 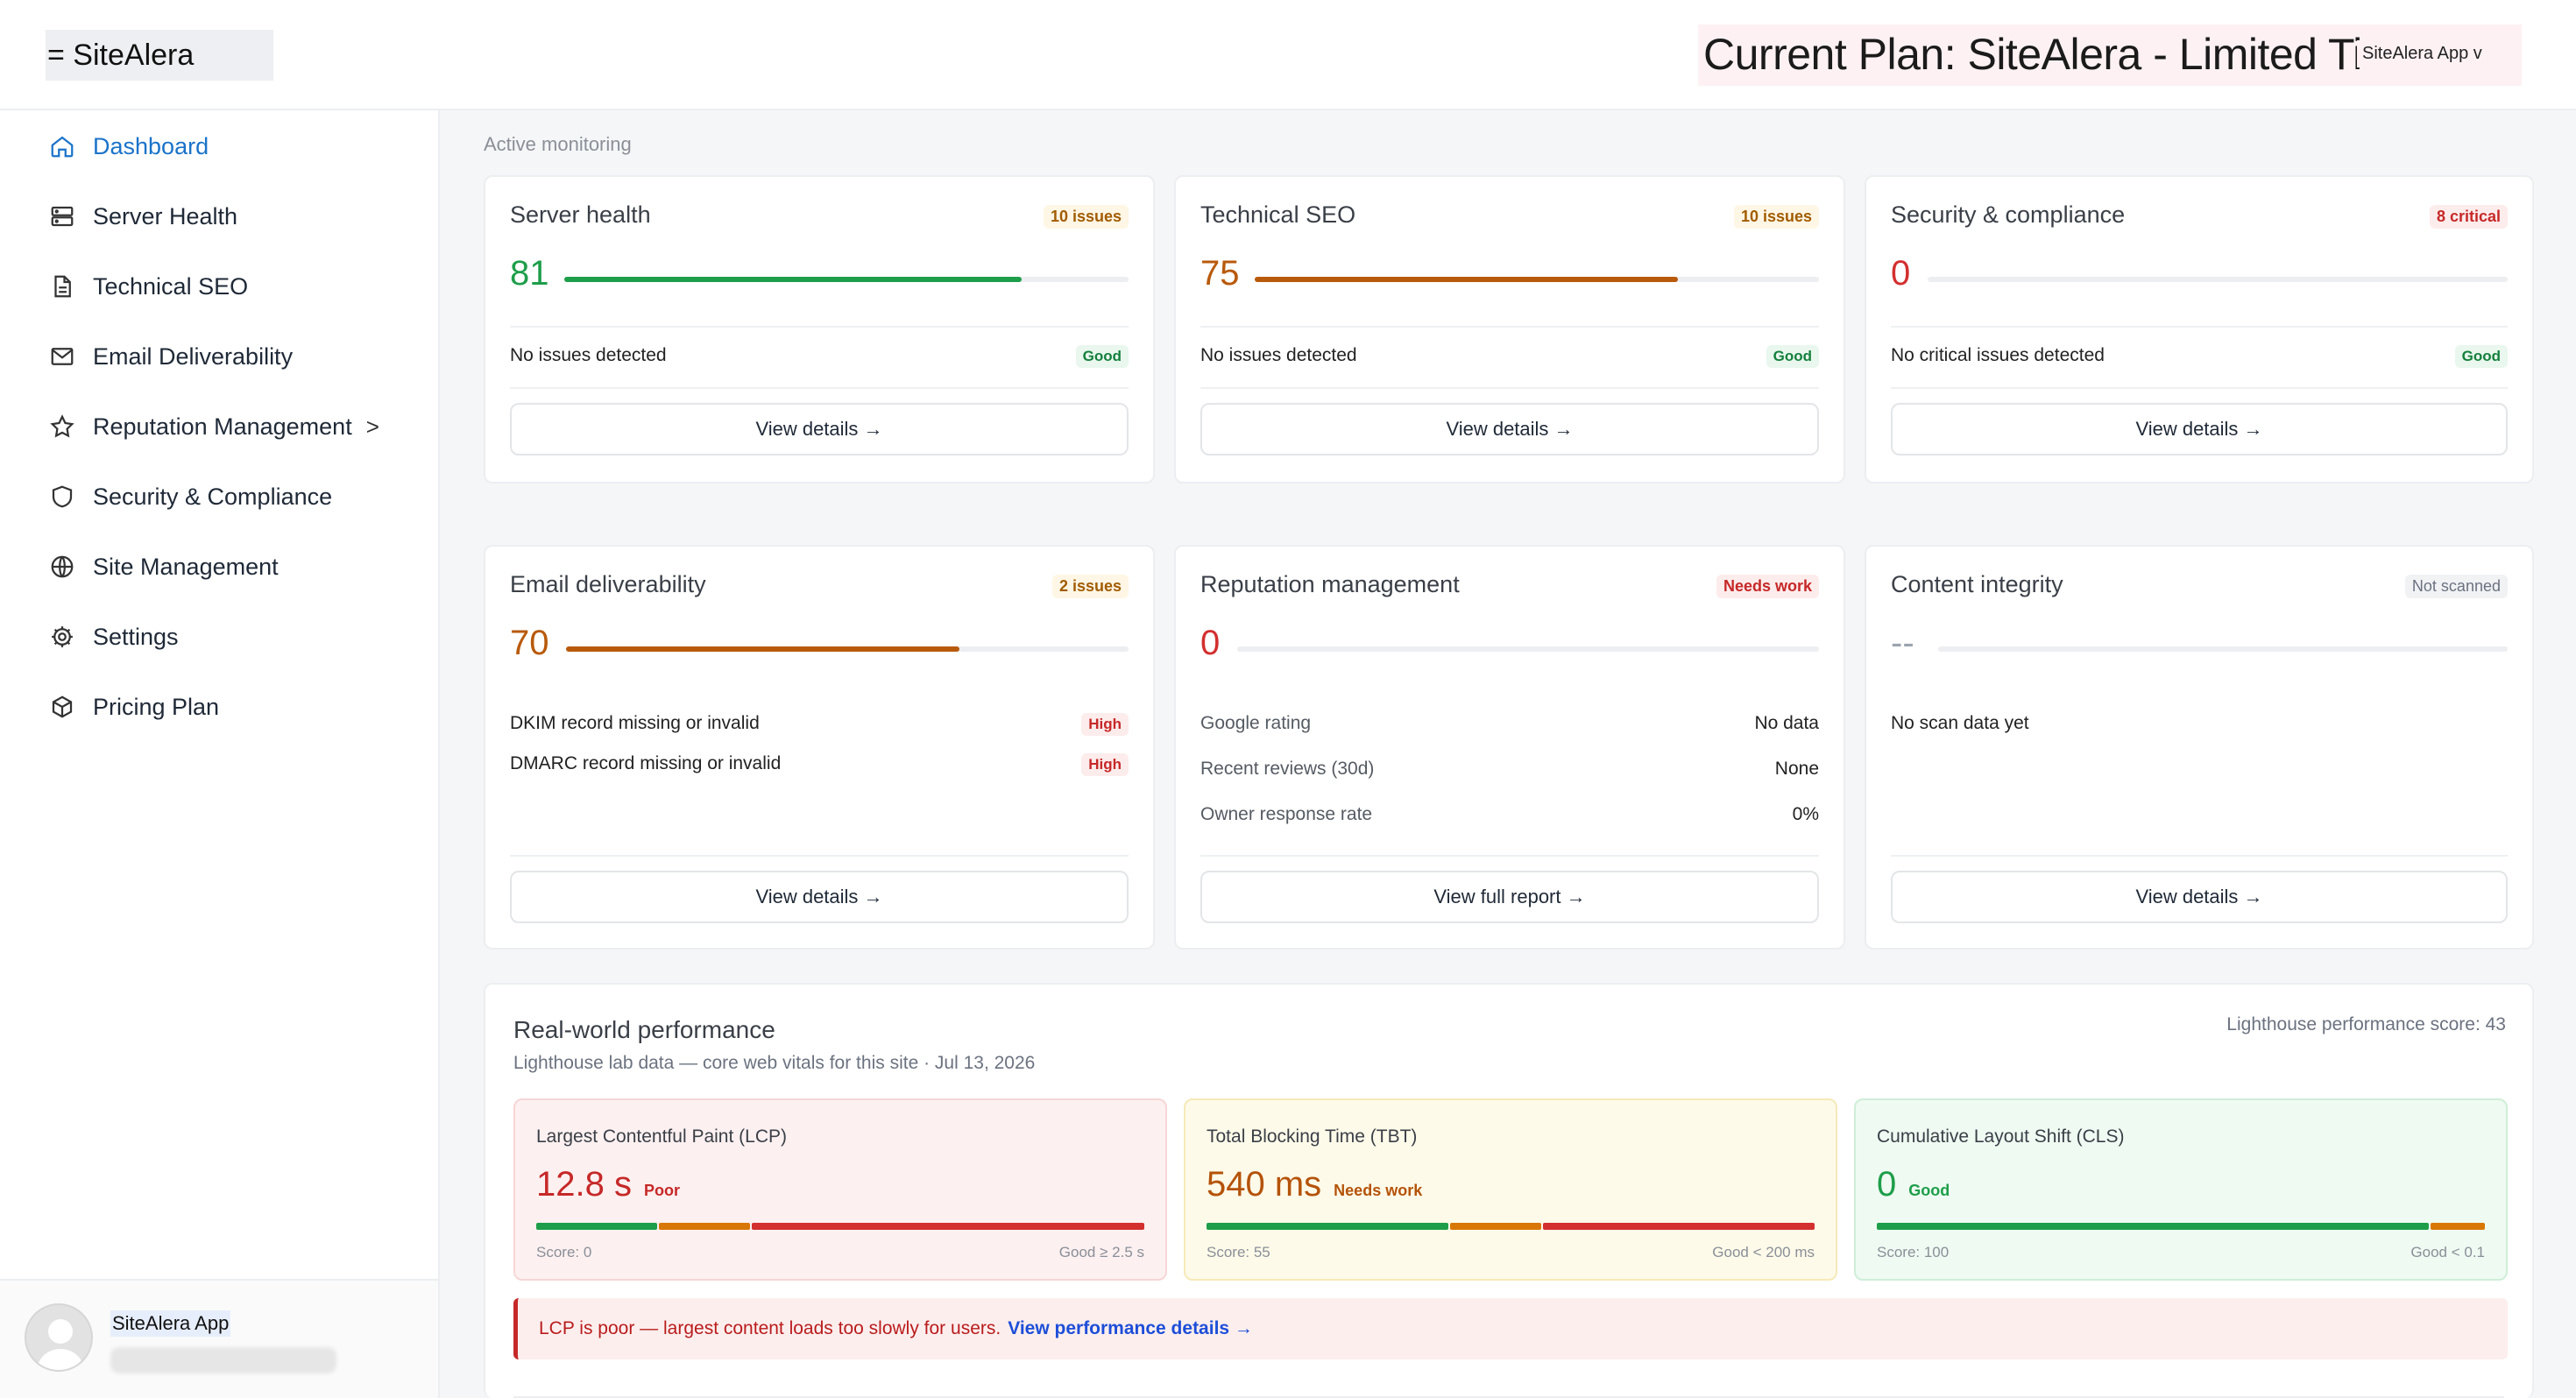 I want to click on sidebar-item-security-compliance: Security & Compliance, so click(x=189, y=497).